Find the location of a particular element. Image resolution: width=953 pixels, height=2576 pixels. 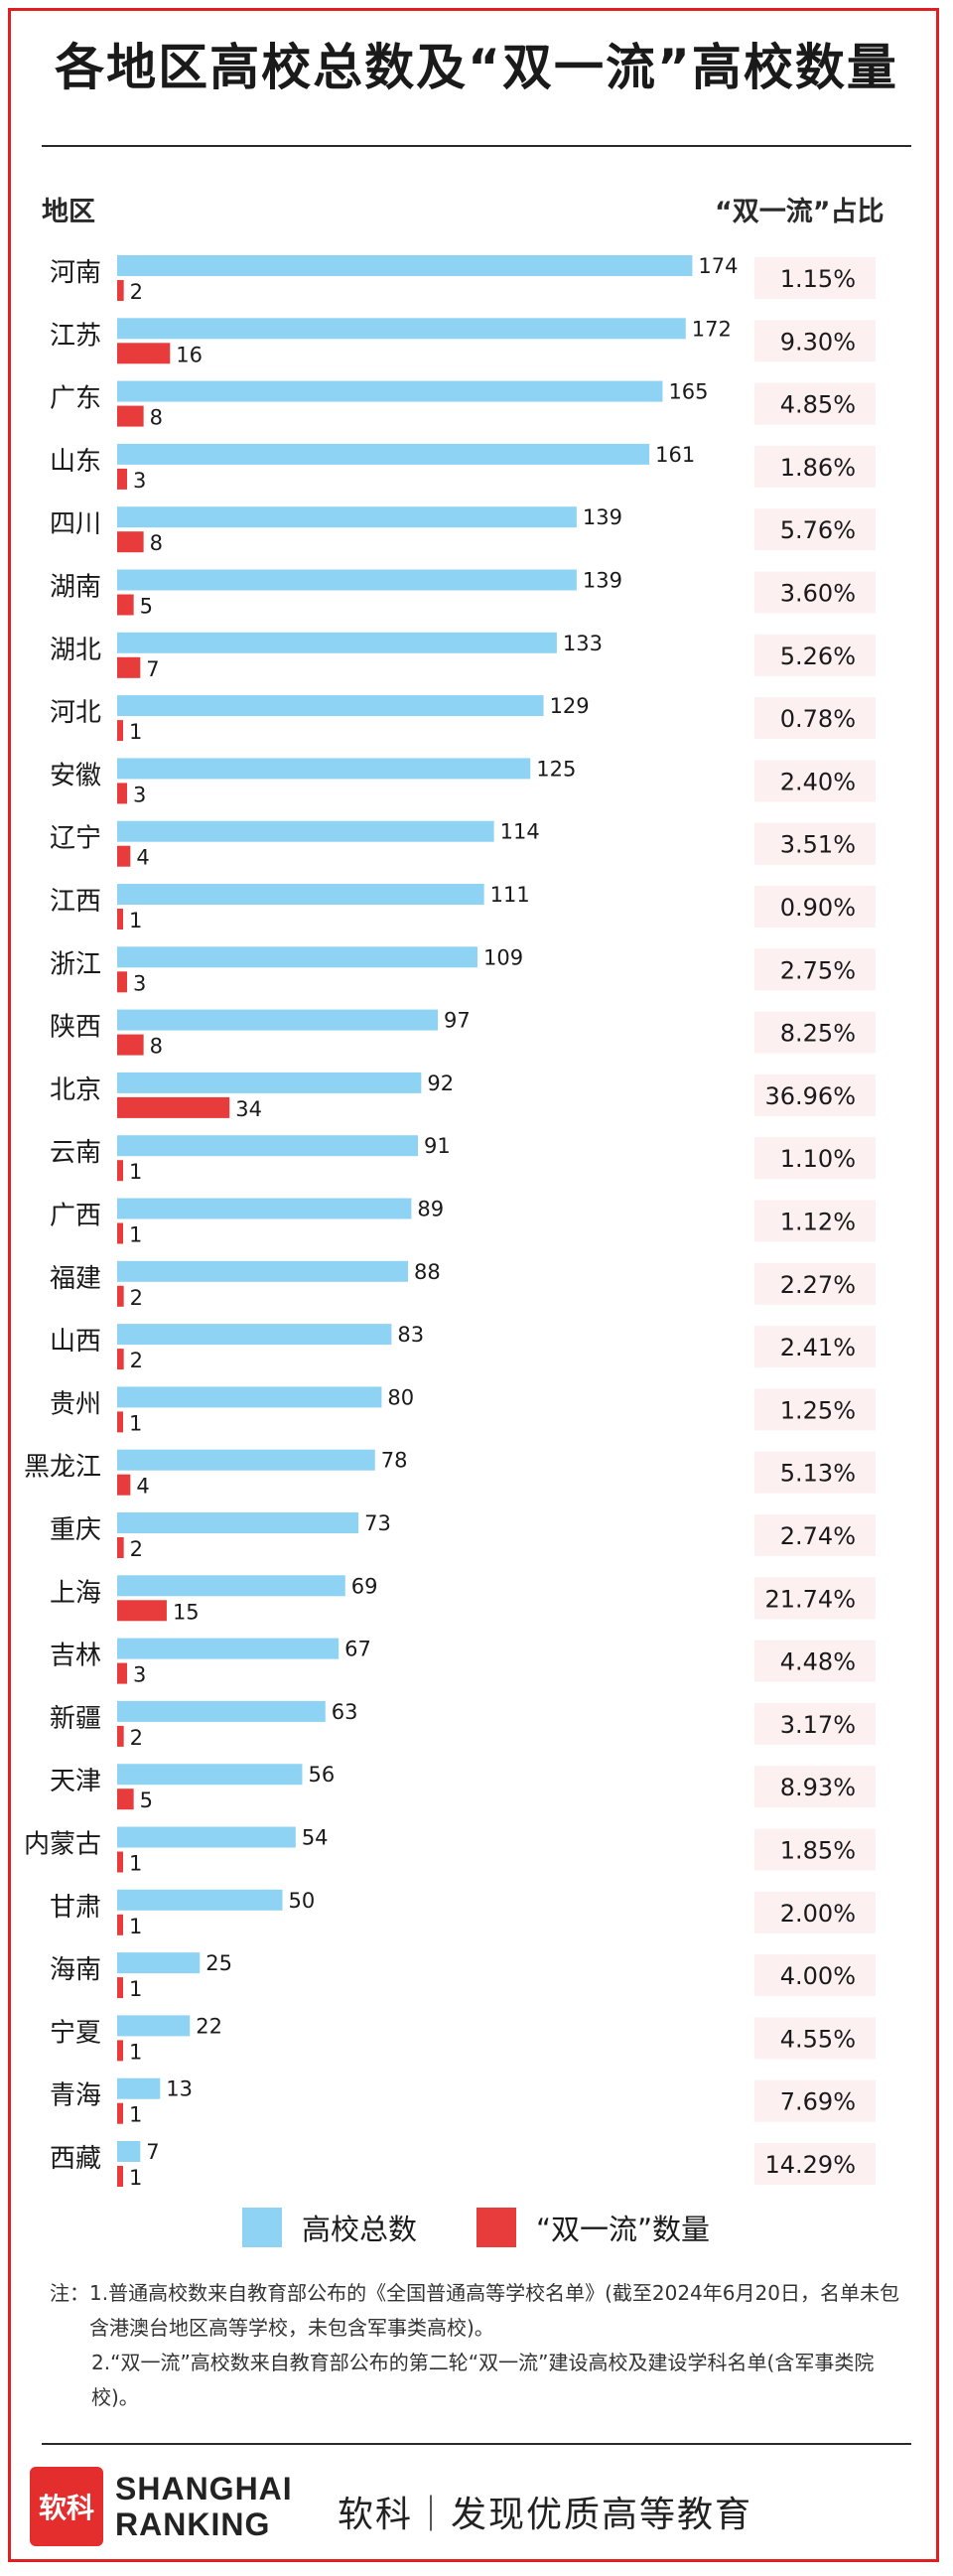

share-value-label: 3.17% is located at coordinates (818, 1725).